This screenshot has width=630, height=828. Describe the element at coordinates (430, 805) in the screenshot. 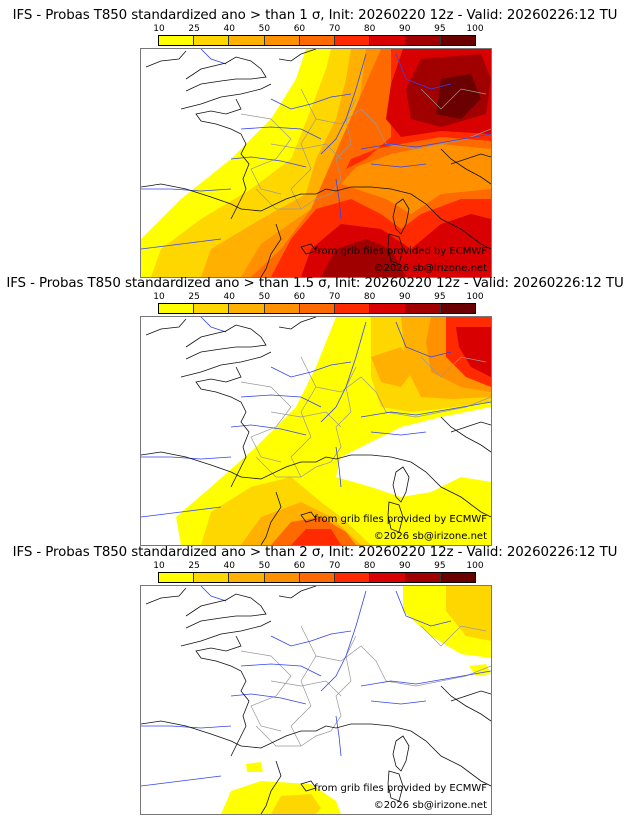

I see `panel-3-credit-copyright: ©2026 sb@irizone.net` at that location.